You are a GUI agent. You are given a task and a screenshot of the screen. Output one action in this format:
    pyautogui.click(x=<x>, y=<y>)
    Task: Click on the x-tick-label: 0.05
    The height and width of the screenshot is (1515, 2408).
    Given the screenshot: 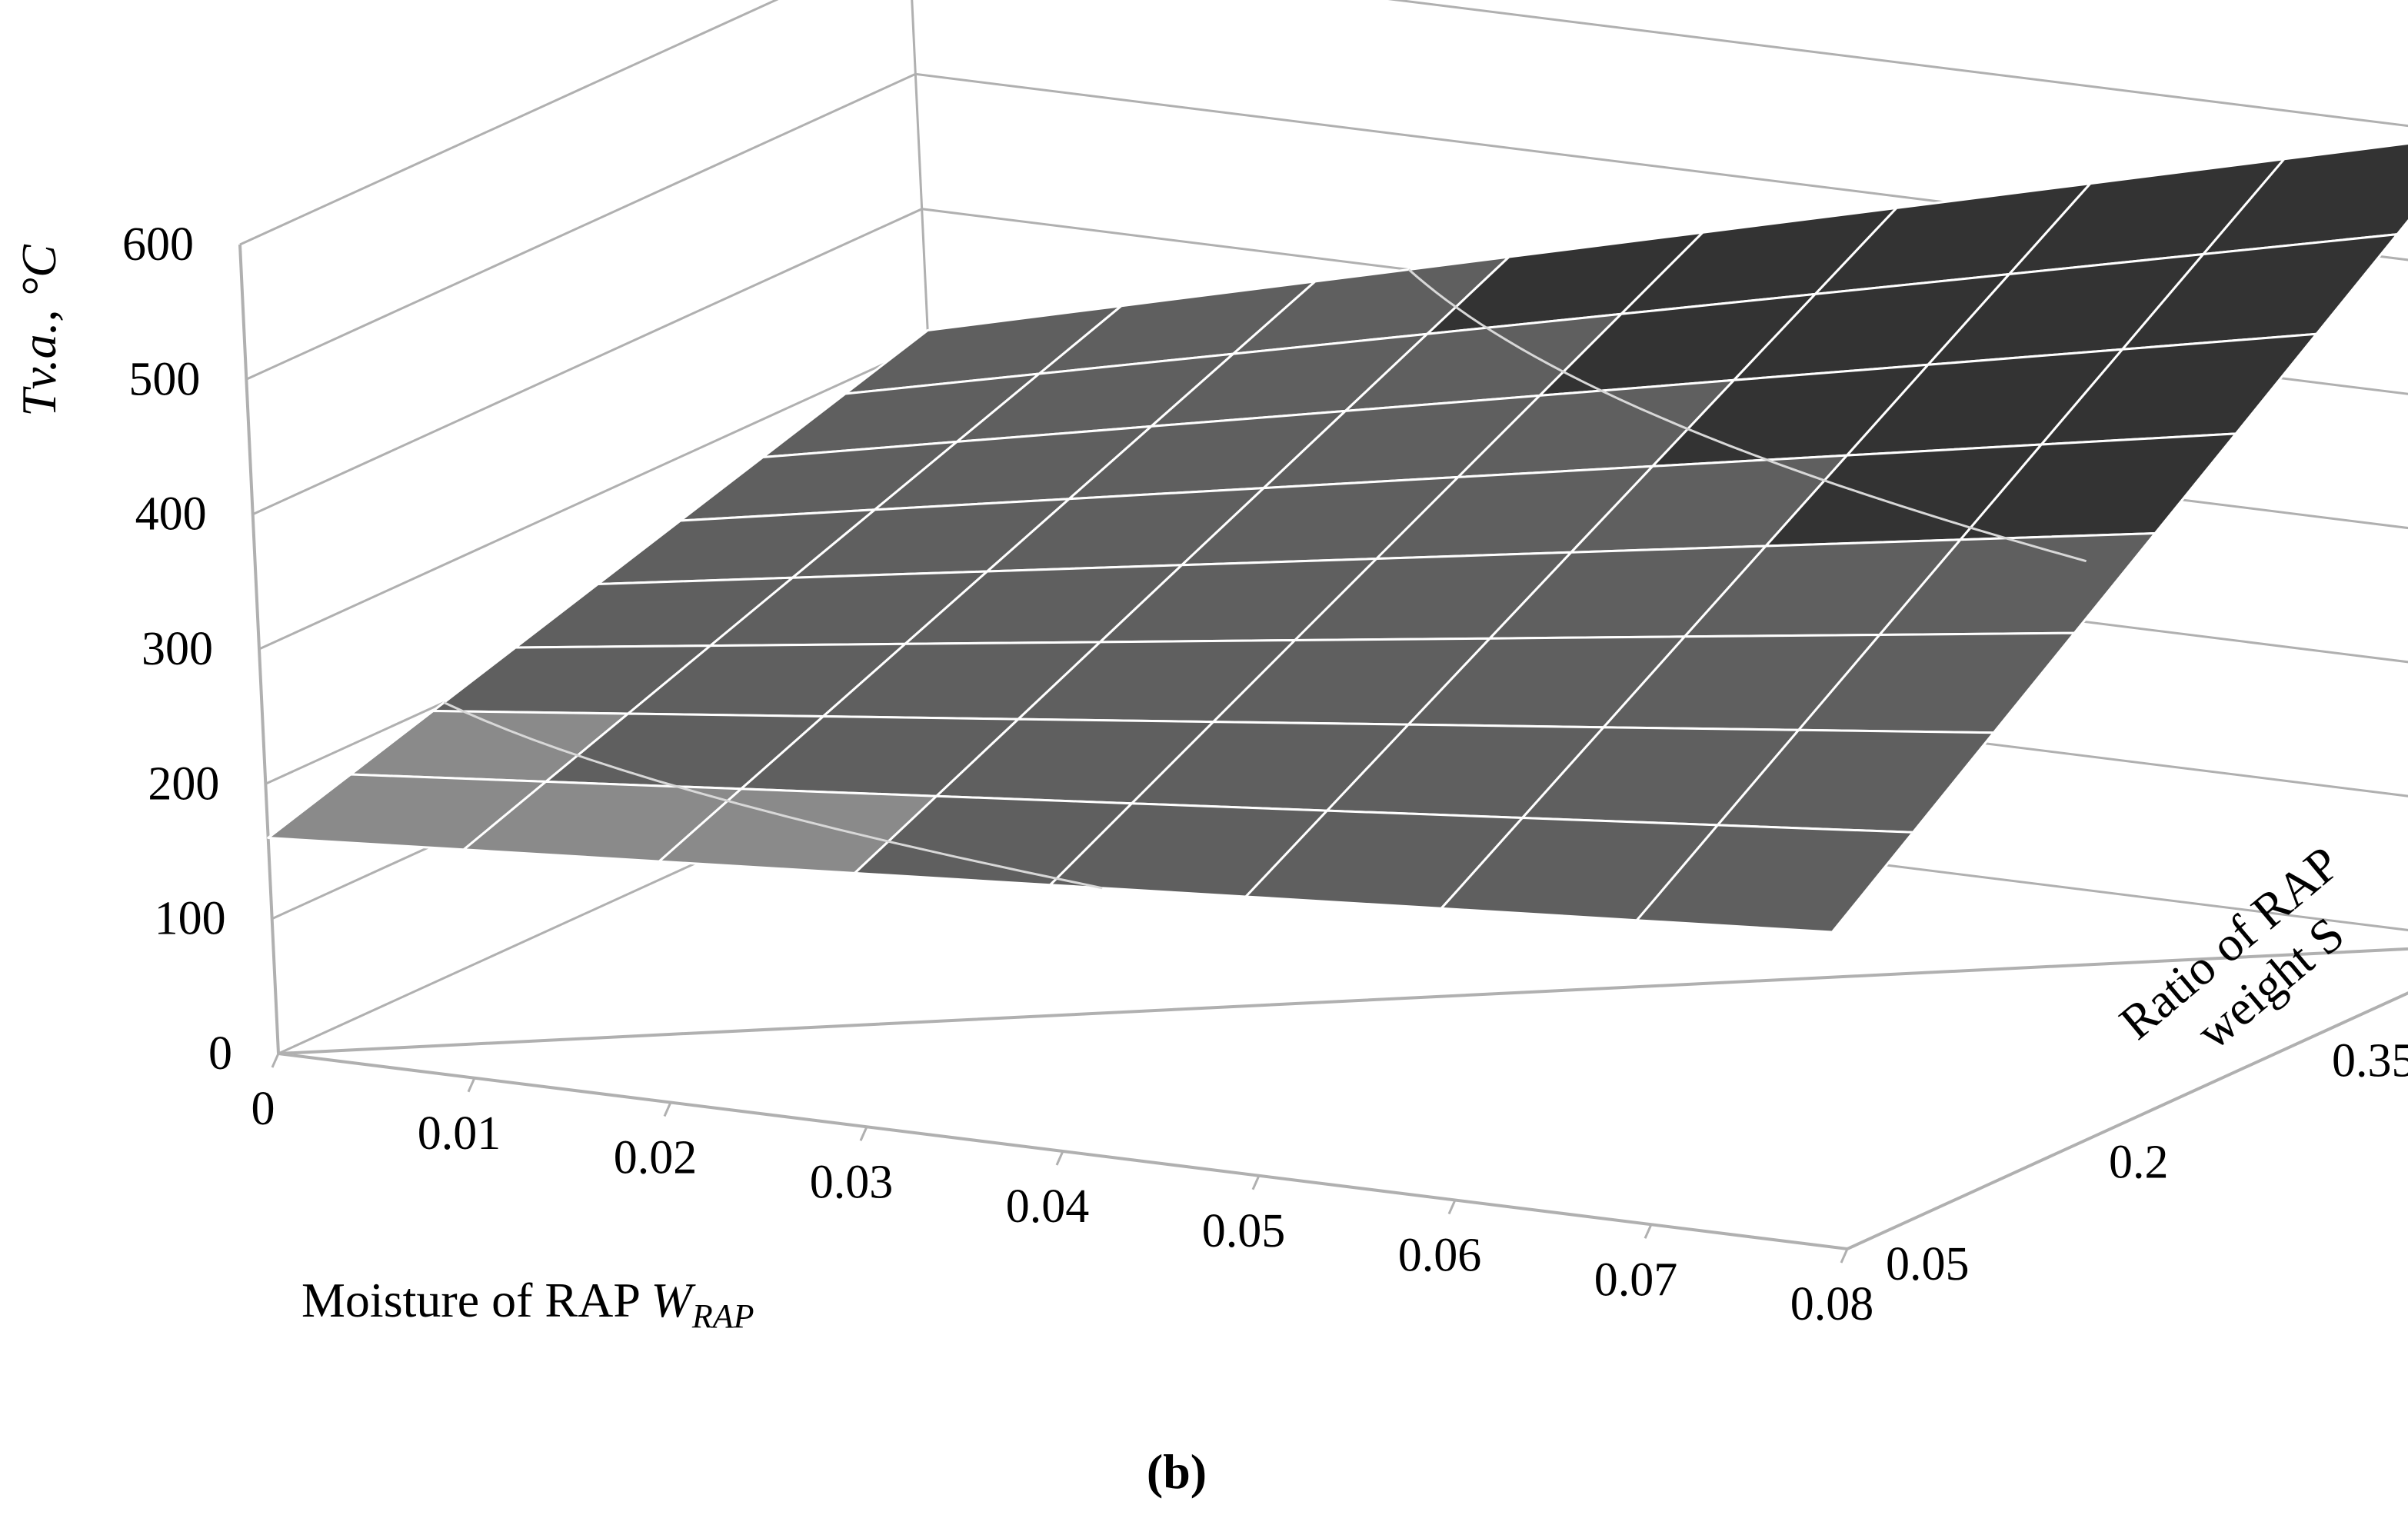 What is the action you would take?
    pyautogui.click(x=1244, y=1231)
    